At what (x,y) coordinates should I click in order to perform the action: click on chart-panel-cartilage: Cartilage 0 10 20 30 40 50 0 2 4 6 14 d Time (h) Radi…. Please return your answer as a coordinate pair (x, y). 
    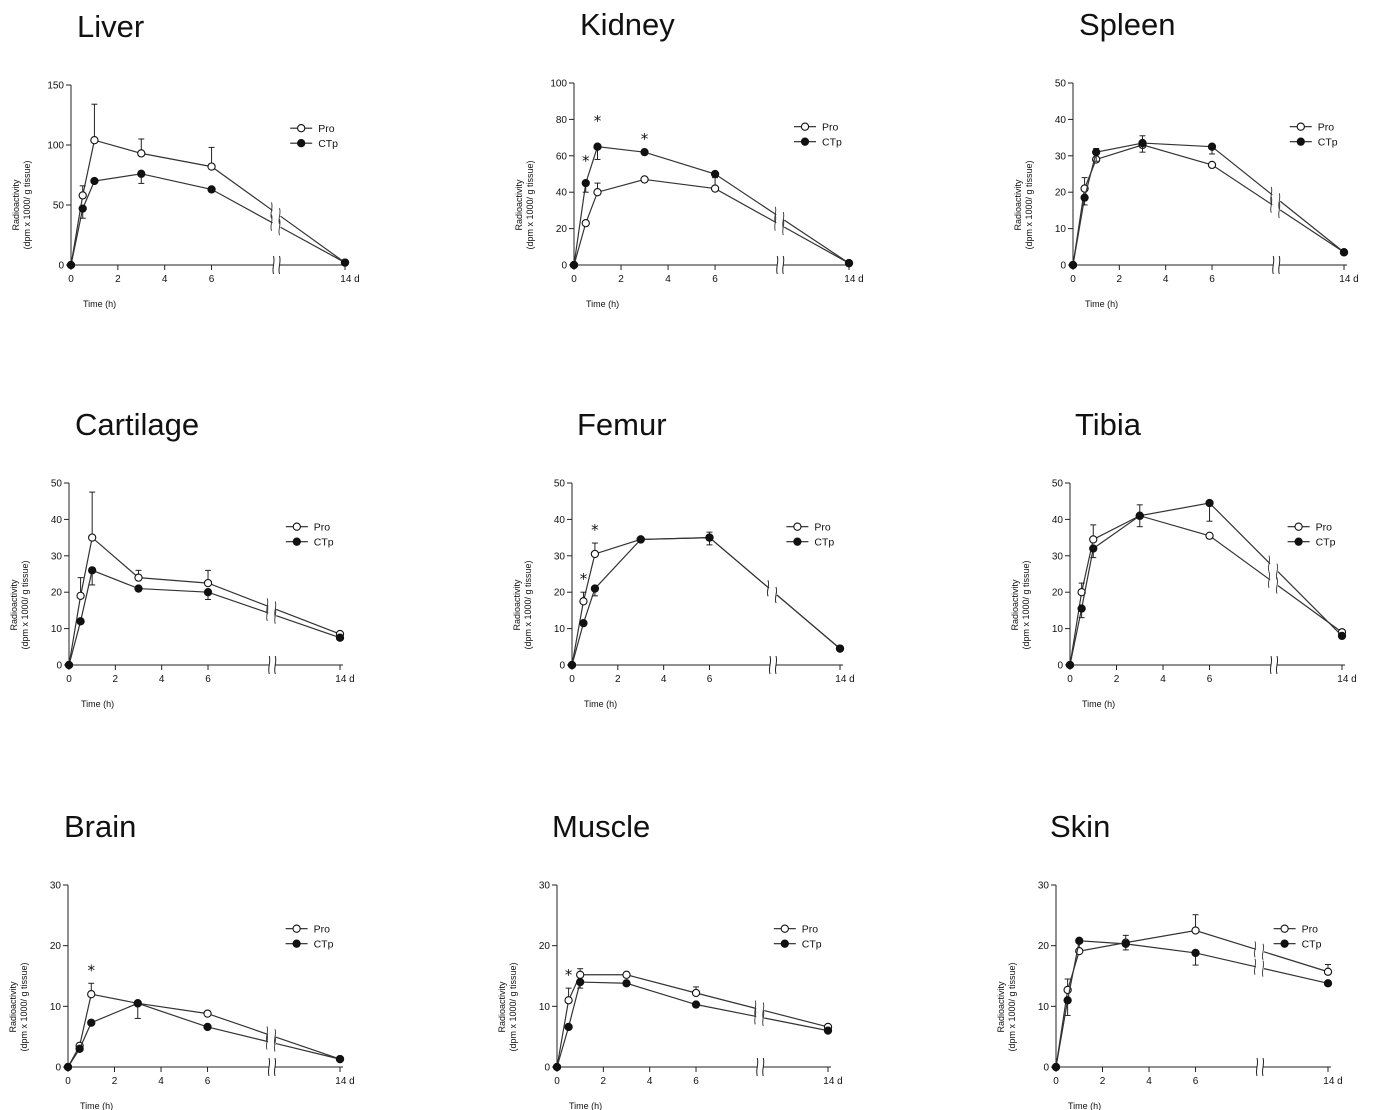
    Looking at the image, I should click on (182, 558).